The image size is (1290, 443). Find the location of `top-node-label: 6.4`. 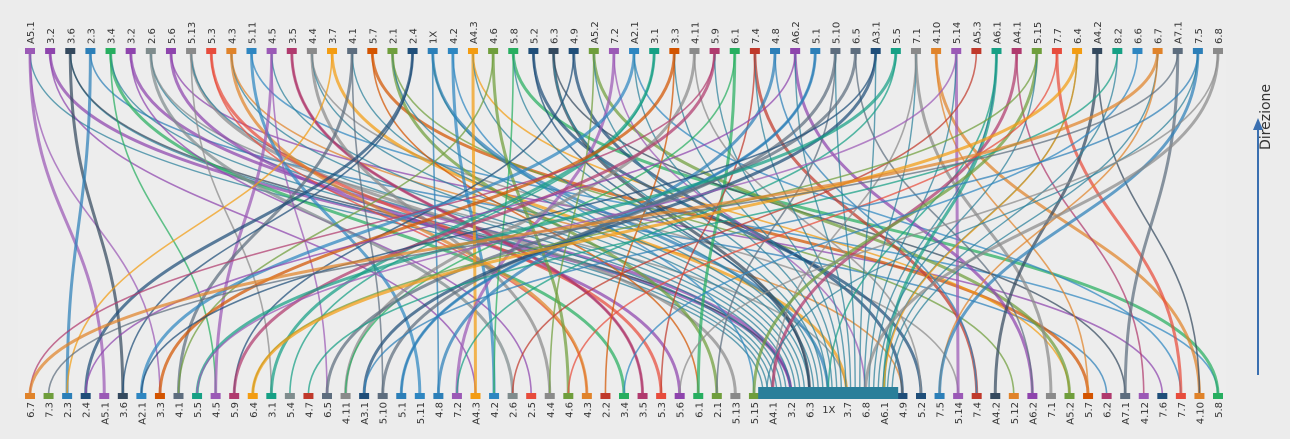

top-node-label: 6.4 is located at coordinates (1078, 36).